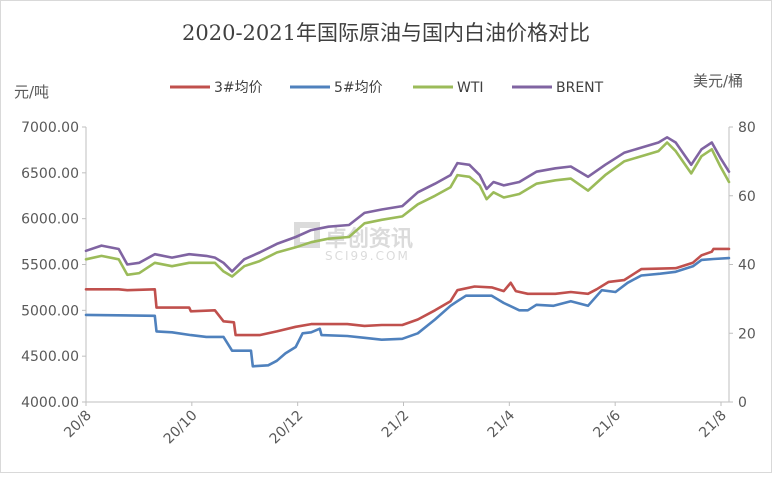 Image resolution: width=772 pixels, height=477 pixels. What do you see at coordinates (747, 128) in the screenshot?
I see `right-tick-label: 80` at bounding box center [747, 128].